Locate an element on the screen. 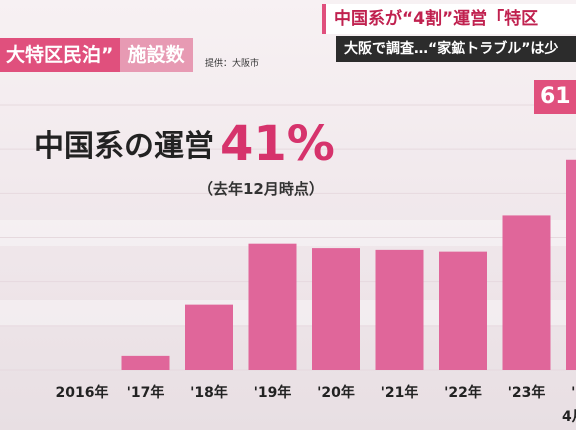  chart-title-tag: 大特区民泊” 施設数 is located at coordinates (96, 55).